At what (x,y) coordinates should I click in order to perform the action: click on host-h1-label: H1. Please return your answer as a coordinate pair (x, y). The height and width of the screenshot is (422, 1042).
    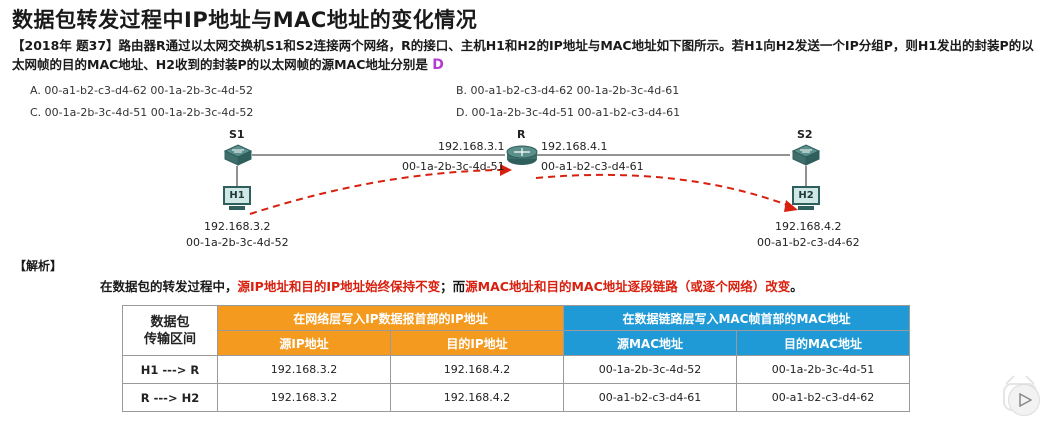
    Looking at the image, I should click on (237, 195).